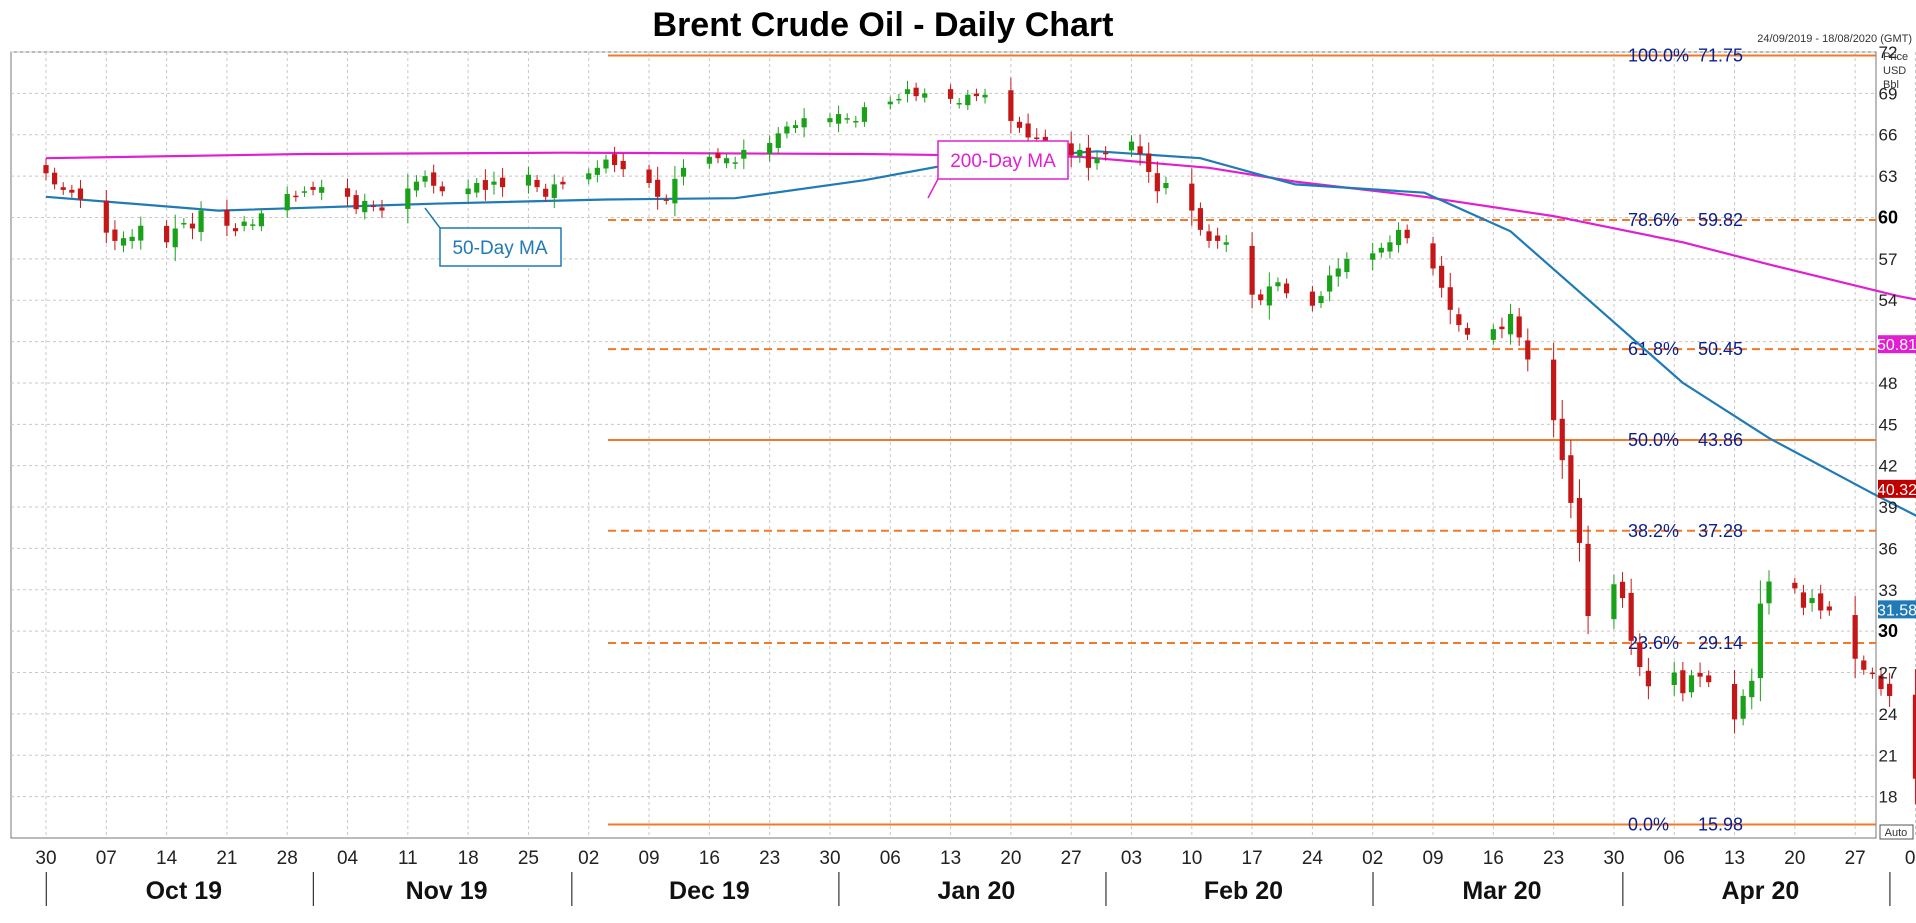 Image resolution: width=1916 pixels, height=923 pixels. I want to click on y-tick-label: 27, so click(1888, 673).